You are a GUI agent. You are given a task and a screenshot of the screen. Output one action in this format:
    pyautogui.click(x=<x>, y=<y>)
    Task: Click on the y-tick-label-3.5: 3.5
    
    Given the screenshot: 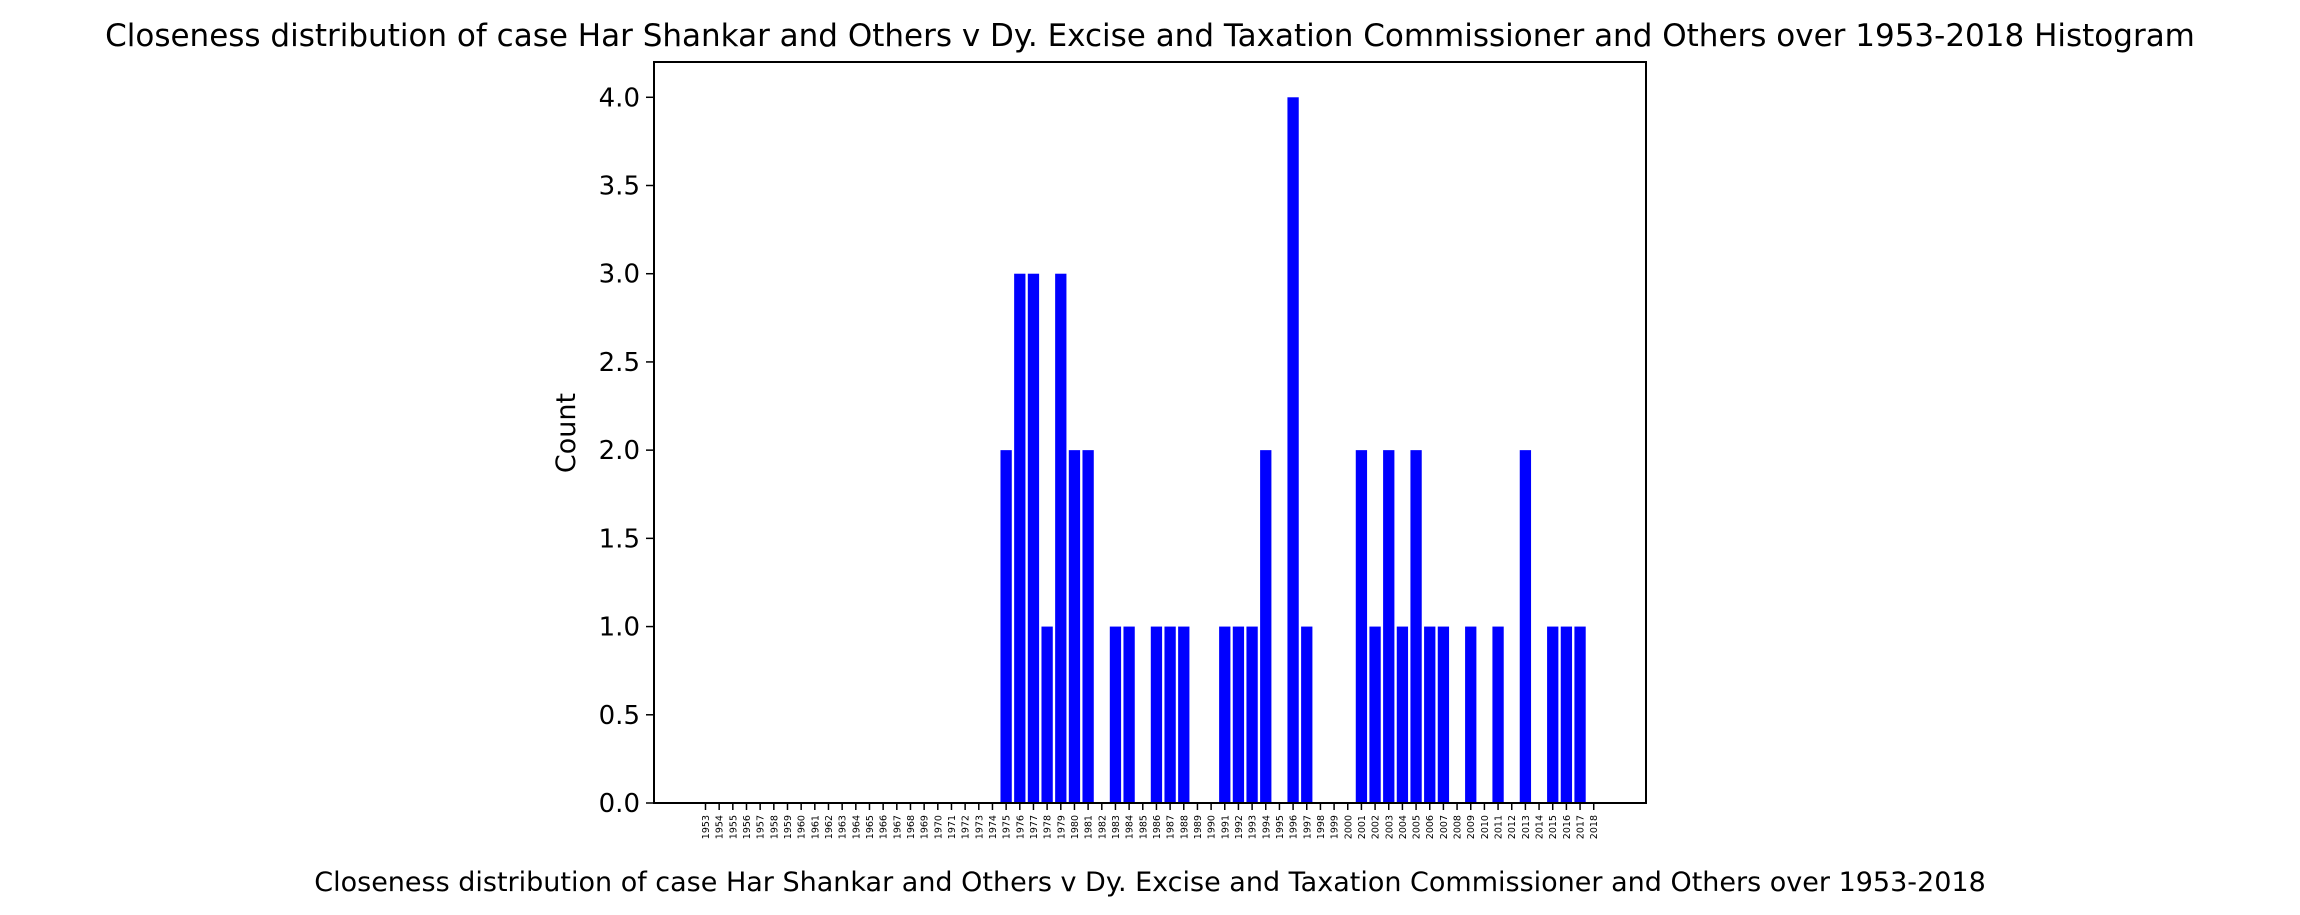 What is the action you would take?
    pyautogui.click(x=619, y=187)
    